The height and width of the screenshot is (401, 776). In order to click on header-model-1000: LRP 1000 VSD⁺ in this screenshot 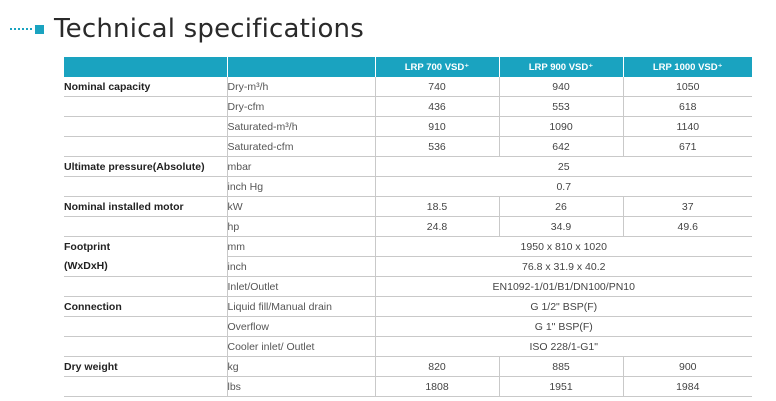, I will do `click(687, 67)`.